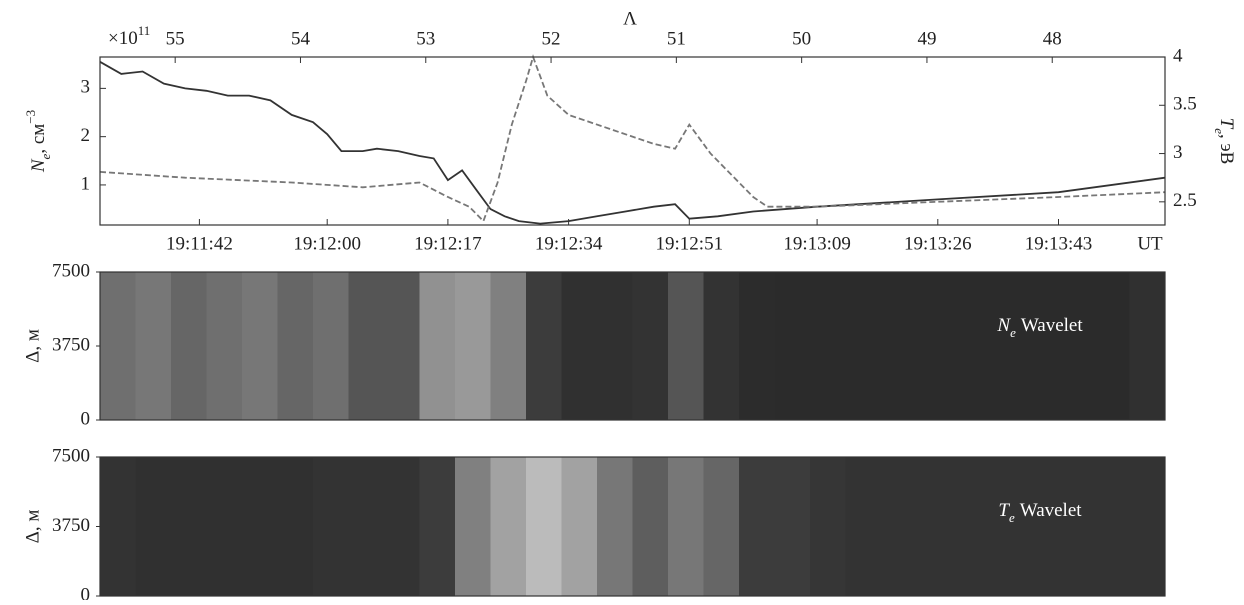 The width and height of the screenshot is (1244, 605). I want to click on y2-tick-label: 3.5, so click(1185, 104).